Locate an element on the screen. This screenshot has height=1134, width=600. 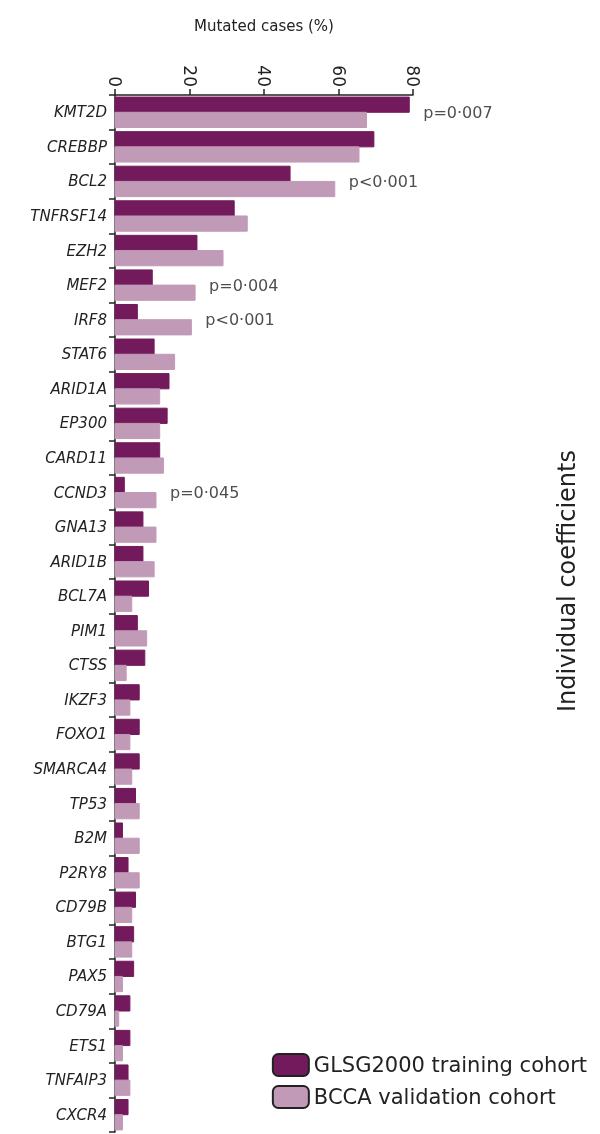
annotation: p=0·004 is located at coordinates (244, 285).